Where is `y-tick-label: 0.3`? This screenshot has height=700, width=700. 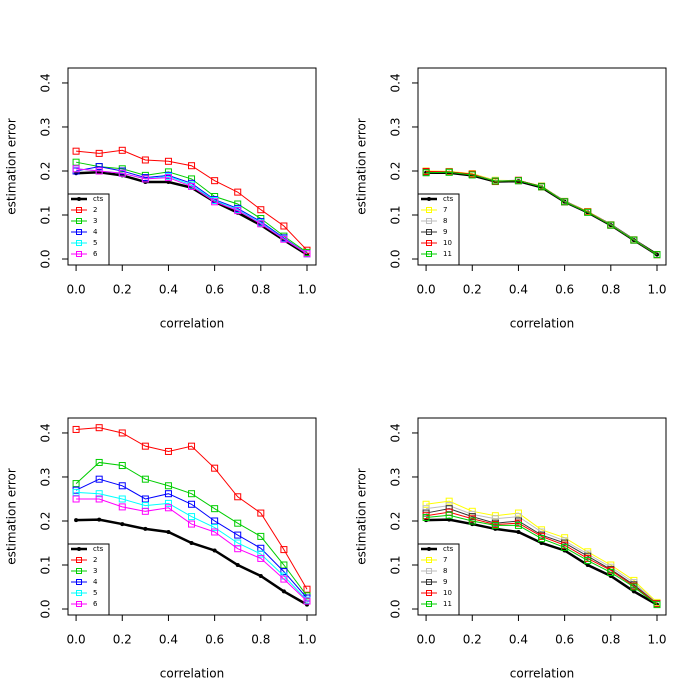 y-tick-label: 0.3 is located at coordinates (396, 476).